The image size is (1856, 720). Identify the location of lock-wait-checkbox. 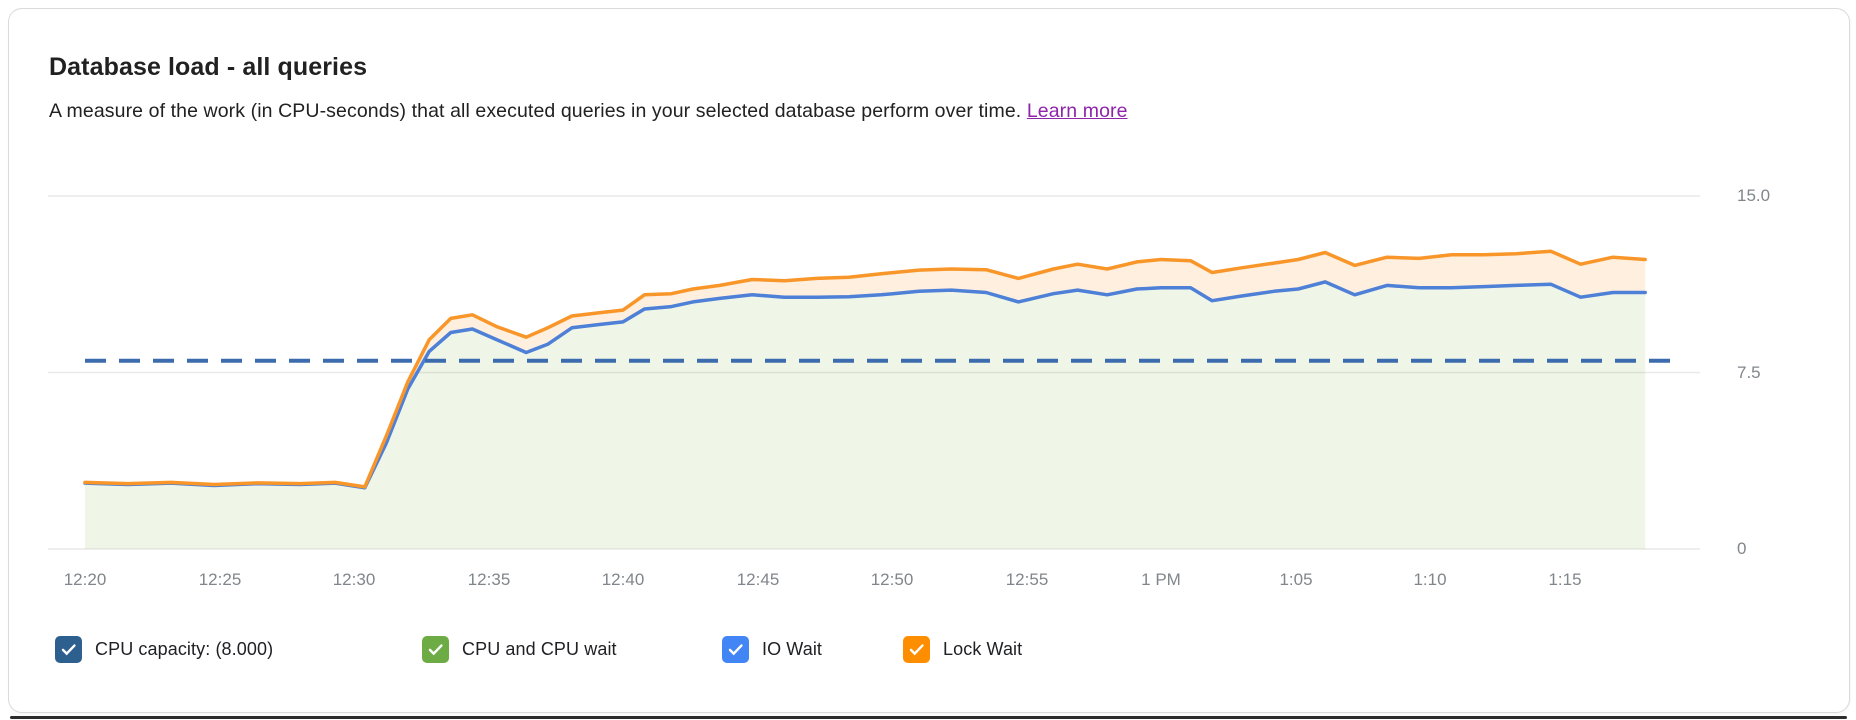
(916, 649).